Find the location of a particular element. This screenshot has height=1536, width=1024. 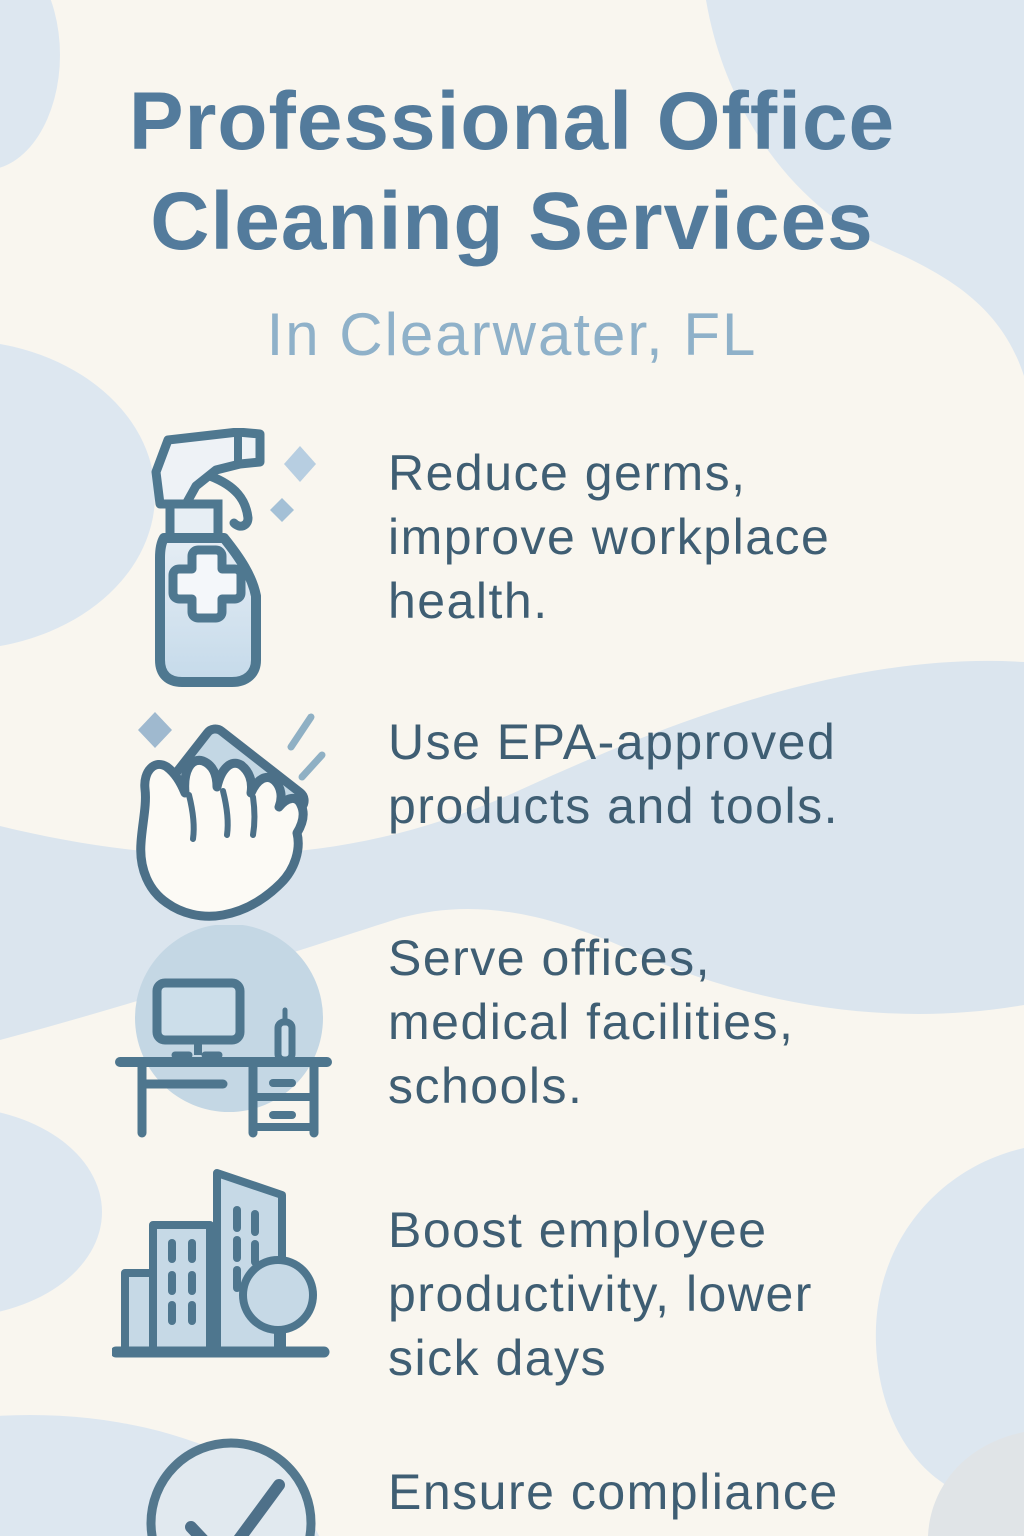

city-buildings-icon is located at coordinates (241, 1282).